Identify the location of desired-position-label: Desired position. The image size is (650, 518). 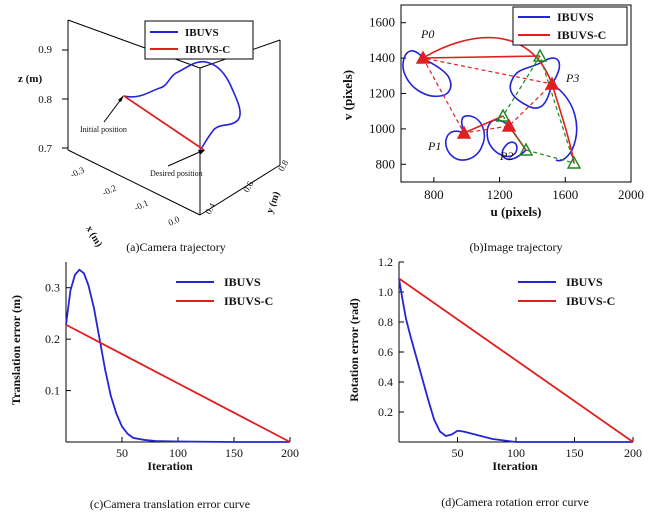
(176, 173).